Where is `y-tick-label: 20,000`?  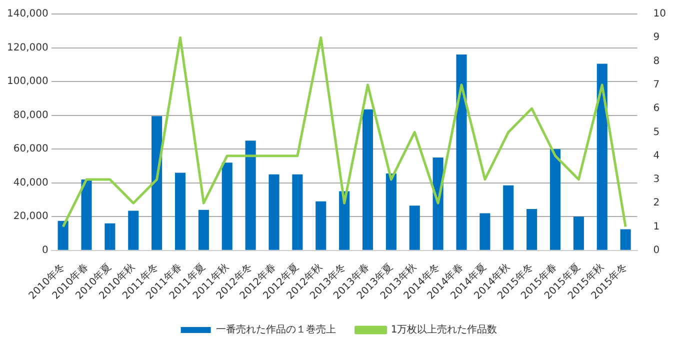 y-tick-label: 20,000 is located at coordinates (30, 216).